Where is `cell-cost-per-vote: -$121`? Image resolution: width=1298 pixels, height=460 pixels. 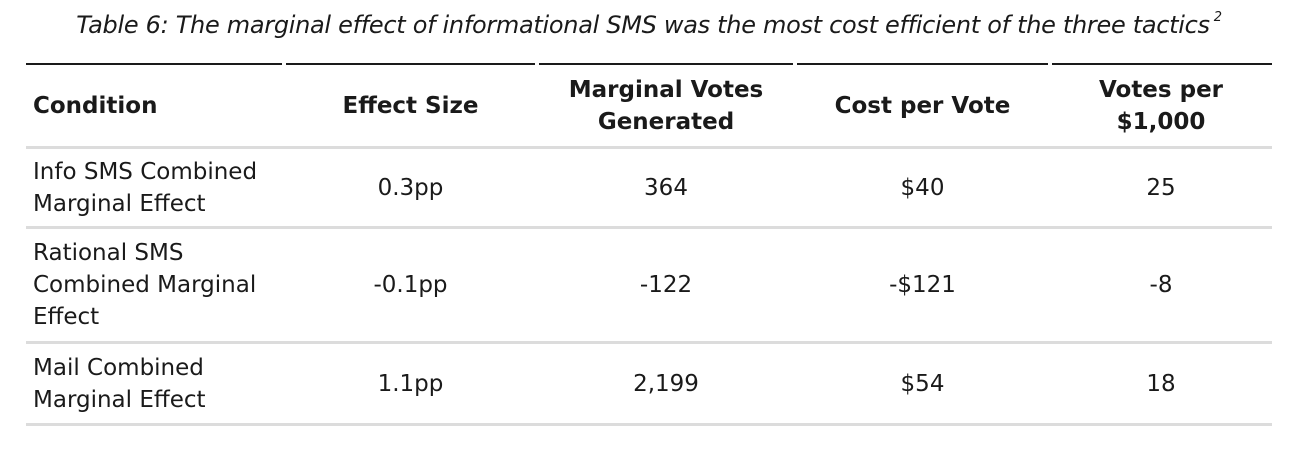 cell-cost-per-vote: -$121 is located at coordinates (922, 285).